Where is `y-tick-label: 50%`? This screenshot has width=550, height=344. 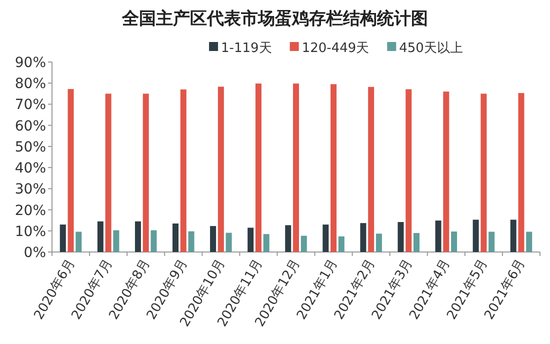
y-tick-label: 50% is located at coordinates (30, 147).